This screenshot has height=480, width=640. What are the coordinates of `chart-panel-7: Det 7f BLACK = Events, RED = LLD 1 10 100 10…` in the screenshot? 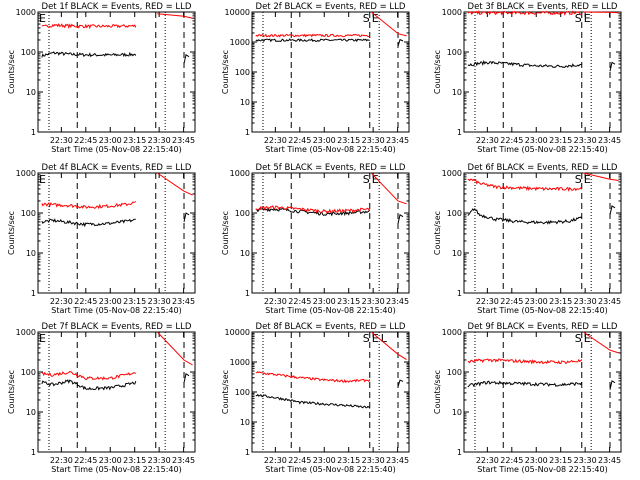 It's located at (101, 398).